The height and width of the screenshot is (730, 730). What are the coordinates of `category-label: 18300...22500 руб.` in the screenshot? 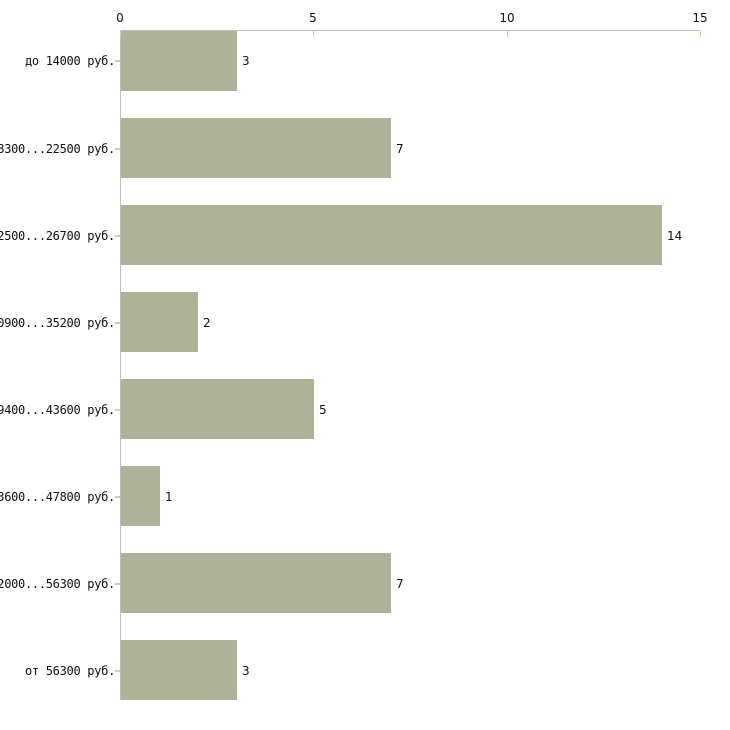 It's located at (57, 149).